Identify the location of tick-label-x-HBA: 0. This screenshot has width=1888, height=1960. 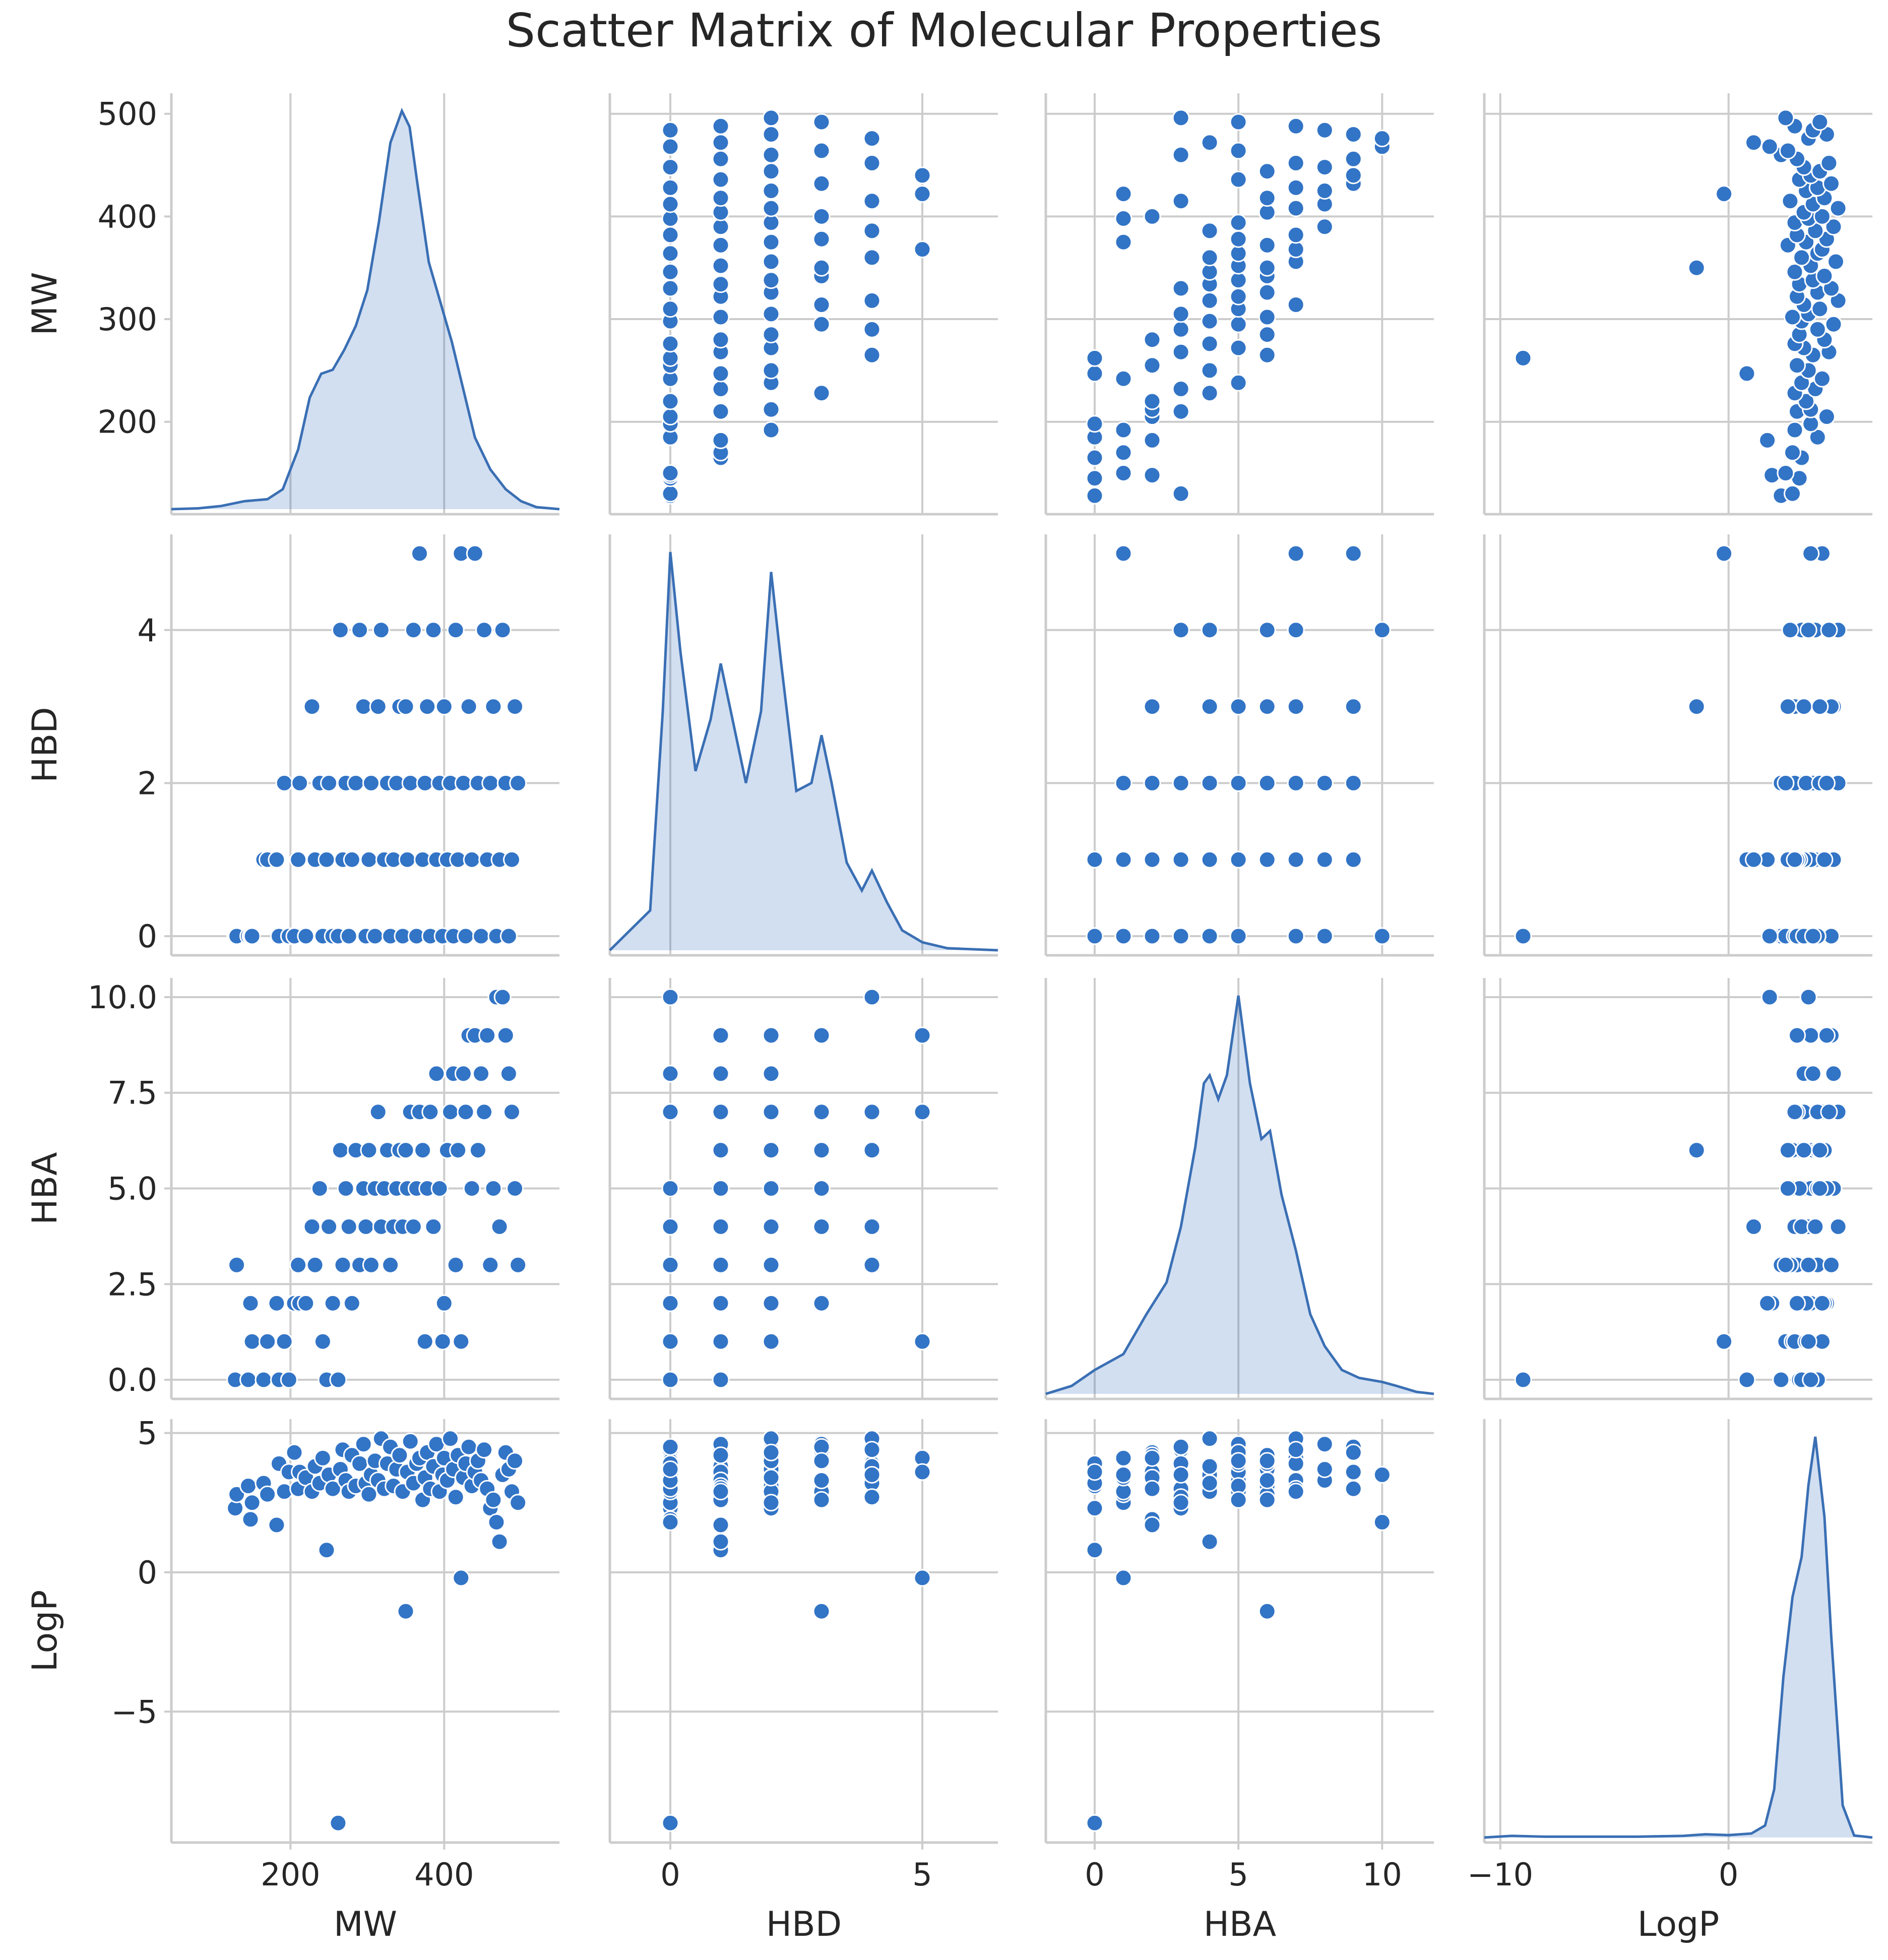
(1094, 1874).